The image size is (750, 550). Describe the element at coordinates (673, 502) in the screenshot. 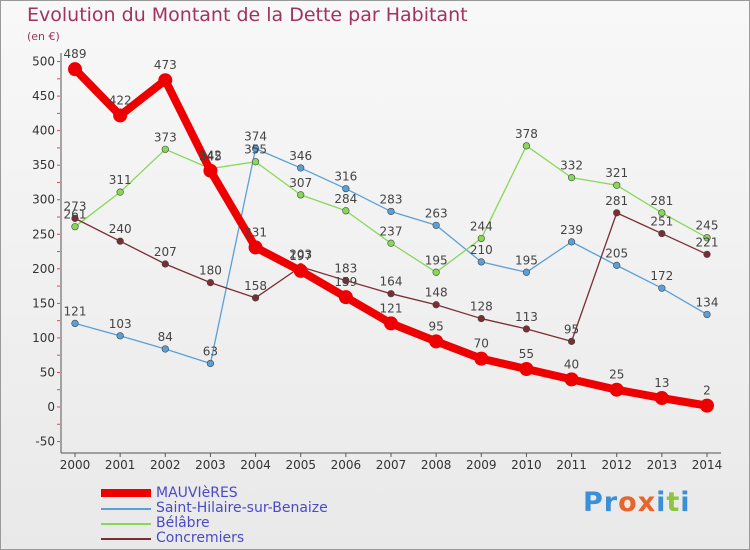

I see `logo-letter: t` at that location.